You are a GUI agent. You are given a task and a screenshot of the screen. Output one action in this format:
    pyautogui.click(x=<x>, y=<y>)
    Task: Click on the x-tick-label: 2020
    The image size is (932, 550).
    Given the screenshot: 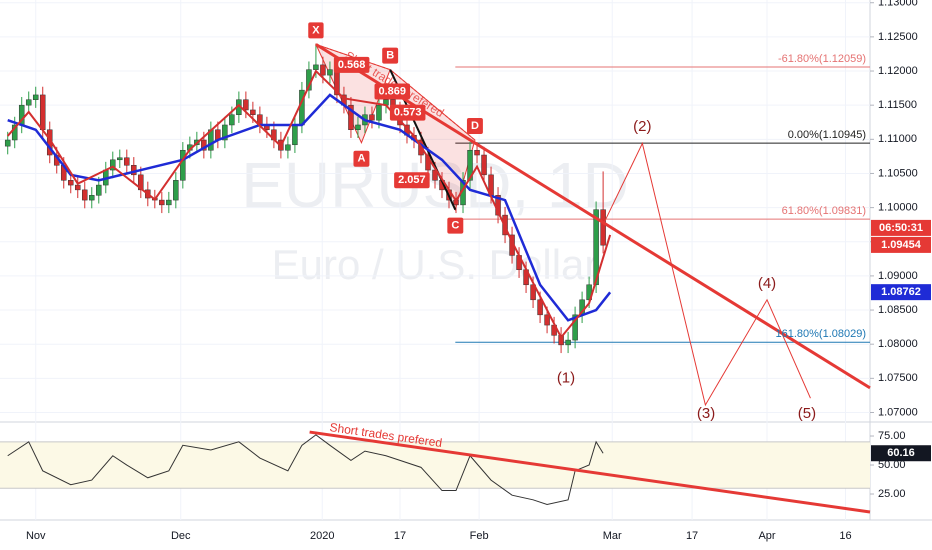 What is the action you would take?
    pyautogui.click(x=322, y=536)
    